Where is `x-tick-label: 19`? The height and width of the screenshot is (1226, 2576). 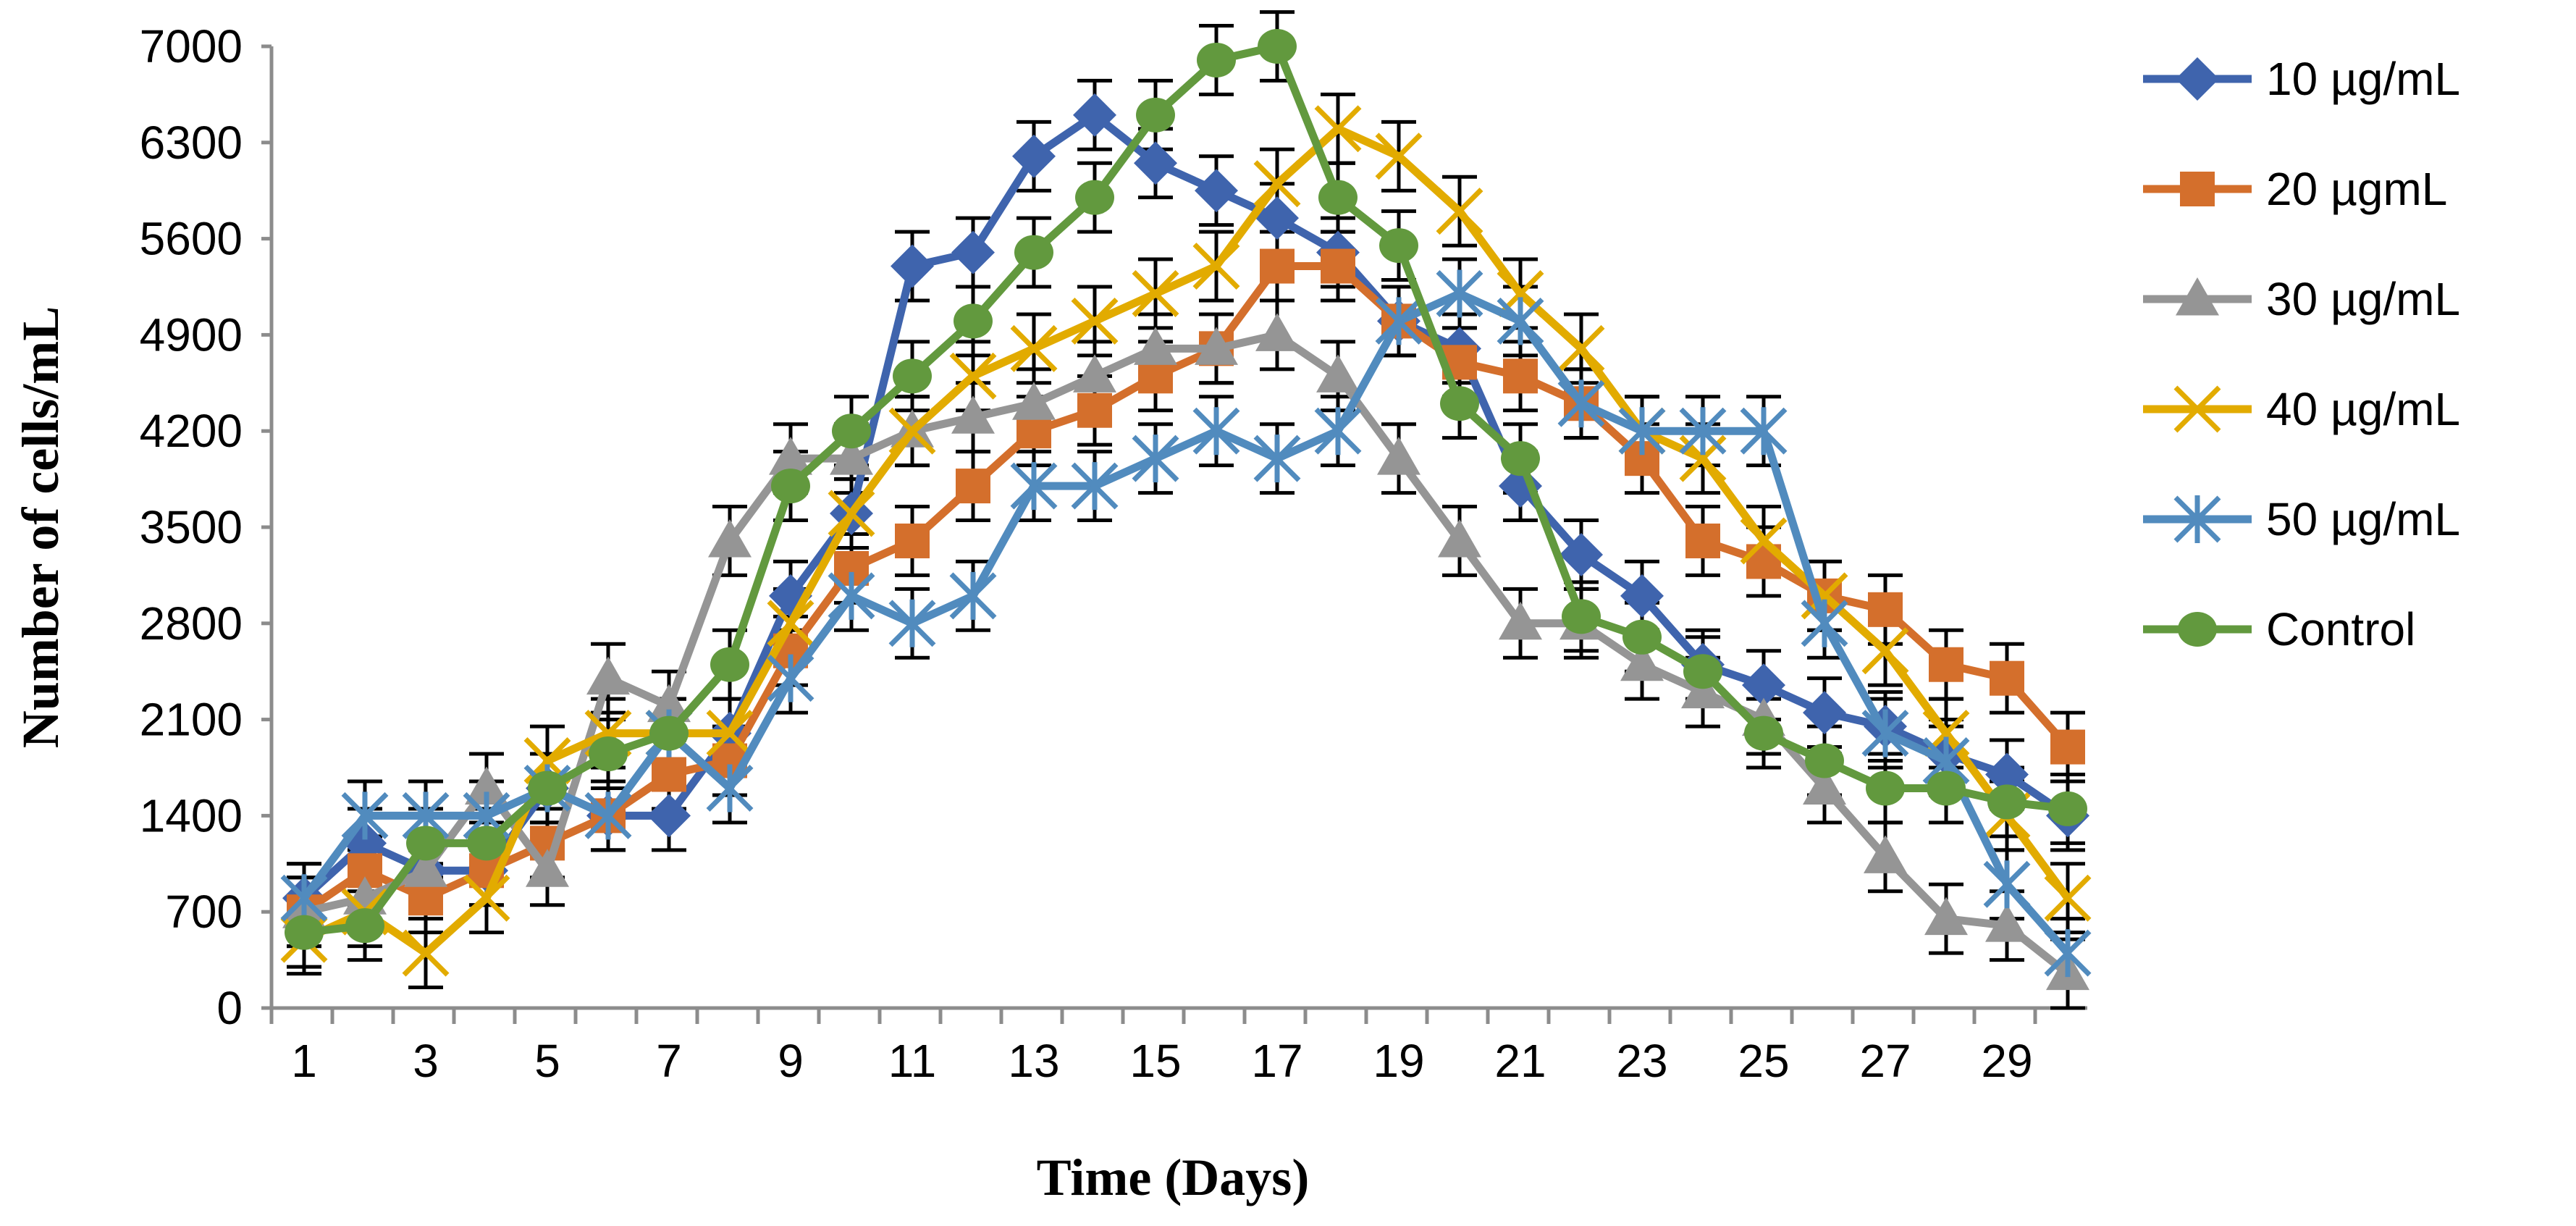 x-tick-label: 19 is located at coordinates (1398, 1061).